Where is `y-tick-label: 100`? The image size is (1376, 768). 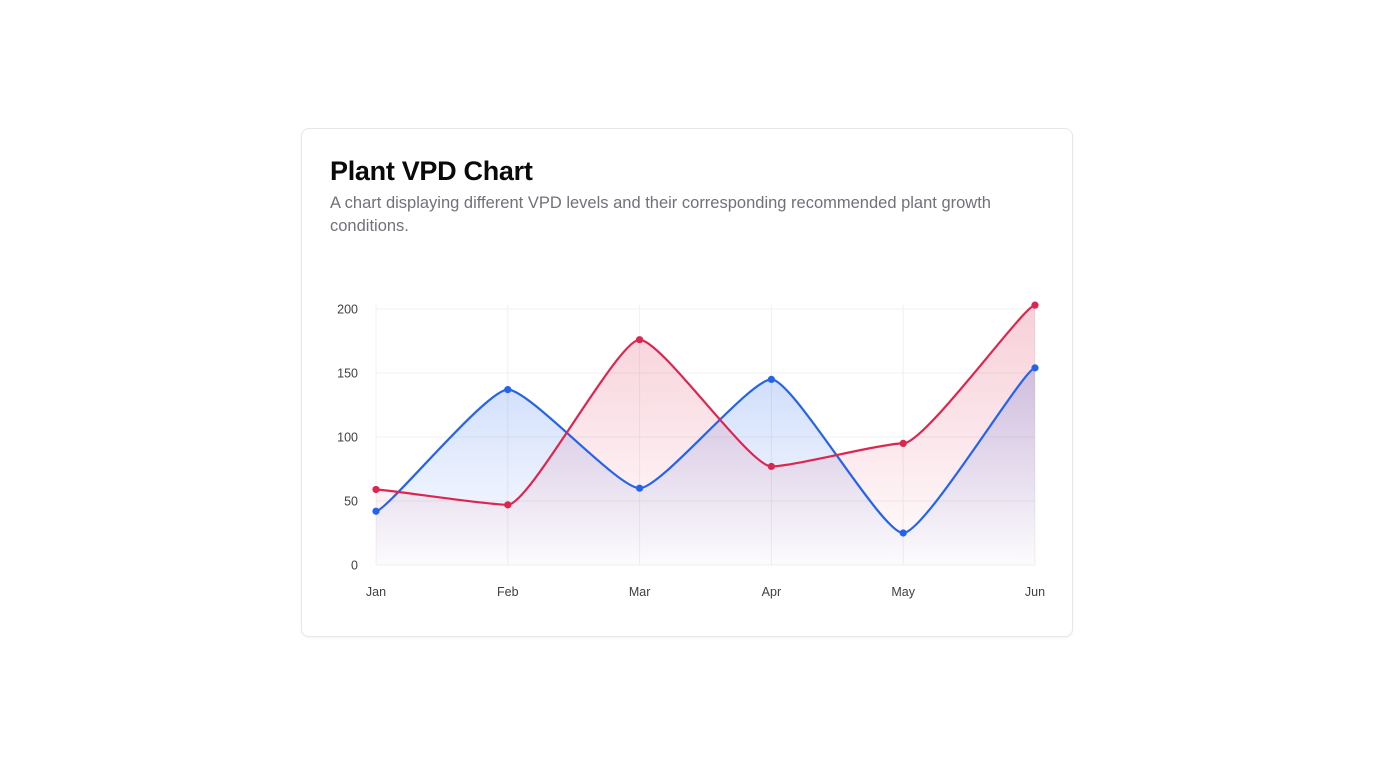
y-tick-label: 100 is located at coordinates (347, 438).